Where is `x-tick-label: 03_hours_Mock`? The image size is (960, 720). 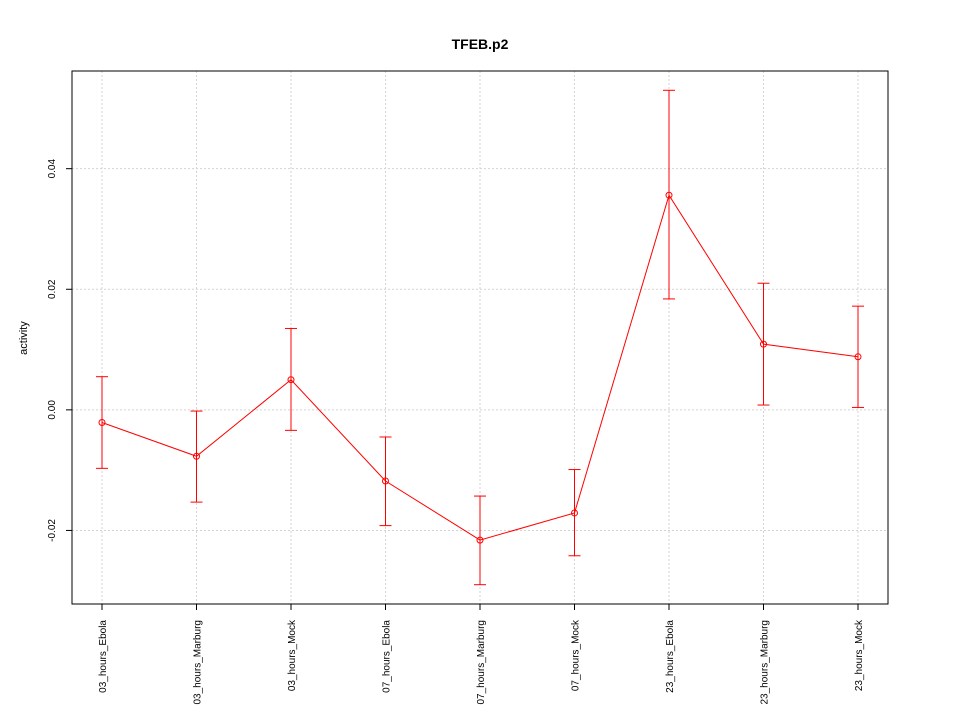 x-tick-label: 03_hours_Mock is located at coordinates (292, 655).